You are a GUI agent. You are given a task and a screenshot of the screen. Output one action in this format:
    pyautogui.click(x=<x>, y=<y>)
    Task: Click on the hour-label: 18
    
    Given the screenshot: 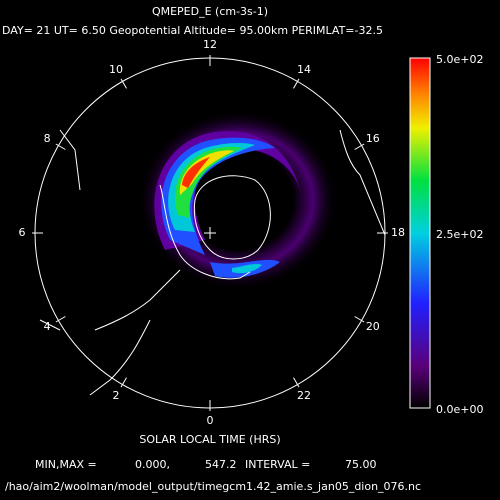 What is the action you would take?
    pyautogui.click(x=398, y=232)
    